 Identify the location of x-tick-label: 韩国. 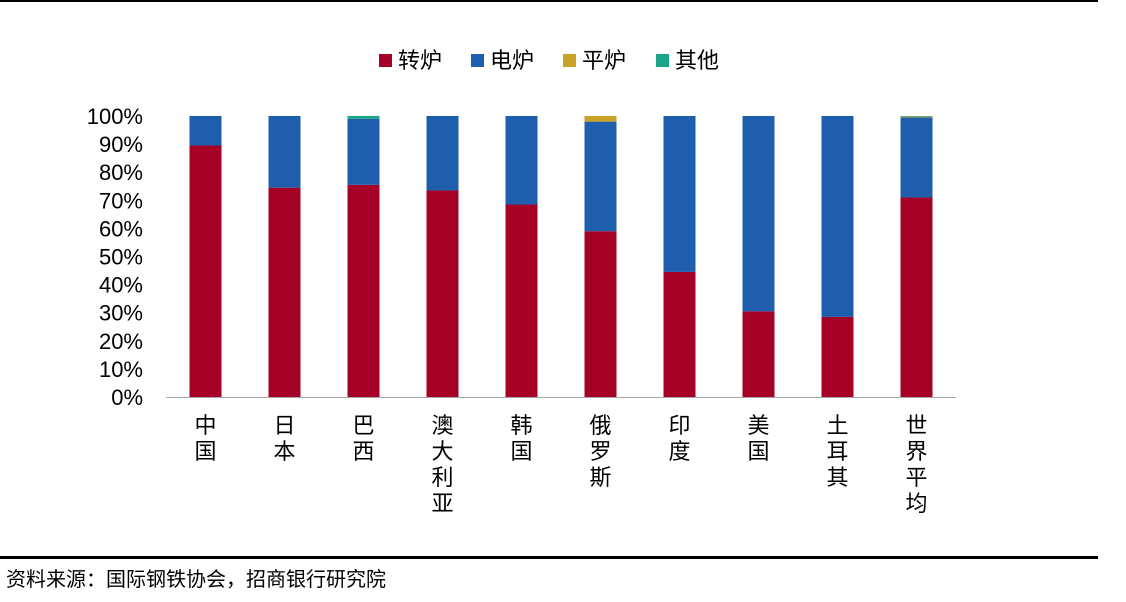
(521, 439).